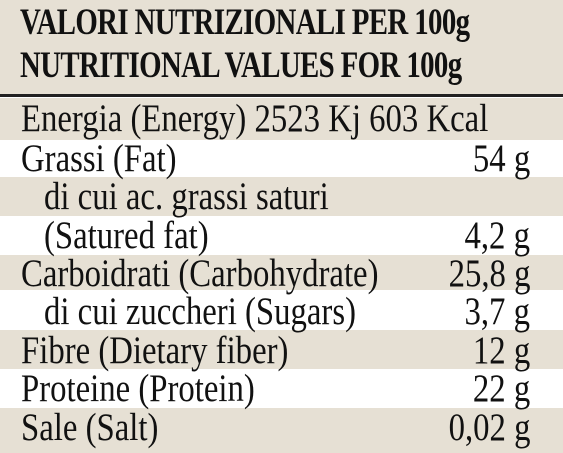  What do you see at coordinates (497, 235) in the screenshot?
I see `saturated-fat-value: 4,2 g` at bounding box center [497, 235].